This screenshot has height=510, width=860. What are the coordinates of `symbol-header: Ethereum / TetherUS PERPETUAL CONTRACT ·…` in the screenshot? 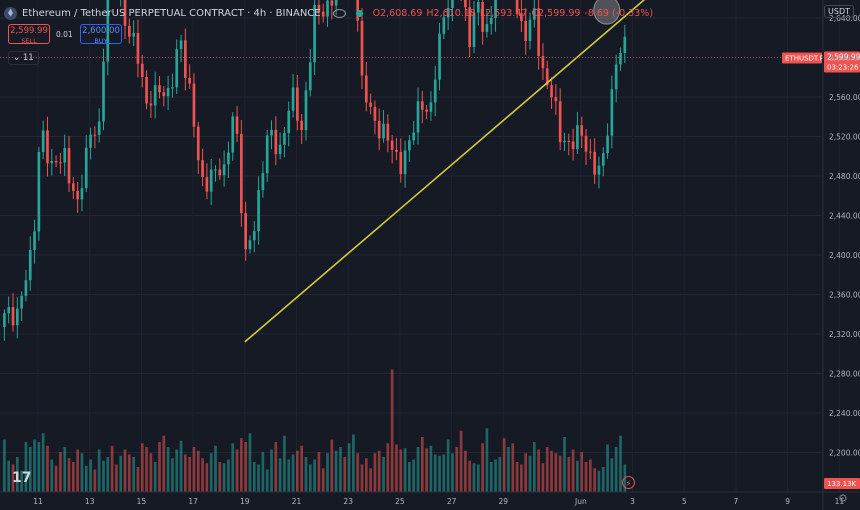 It's located at (330, 13).